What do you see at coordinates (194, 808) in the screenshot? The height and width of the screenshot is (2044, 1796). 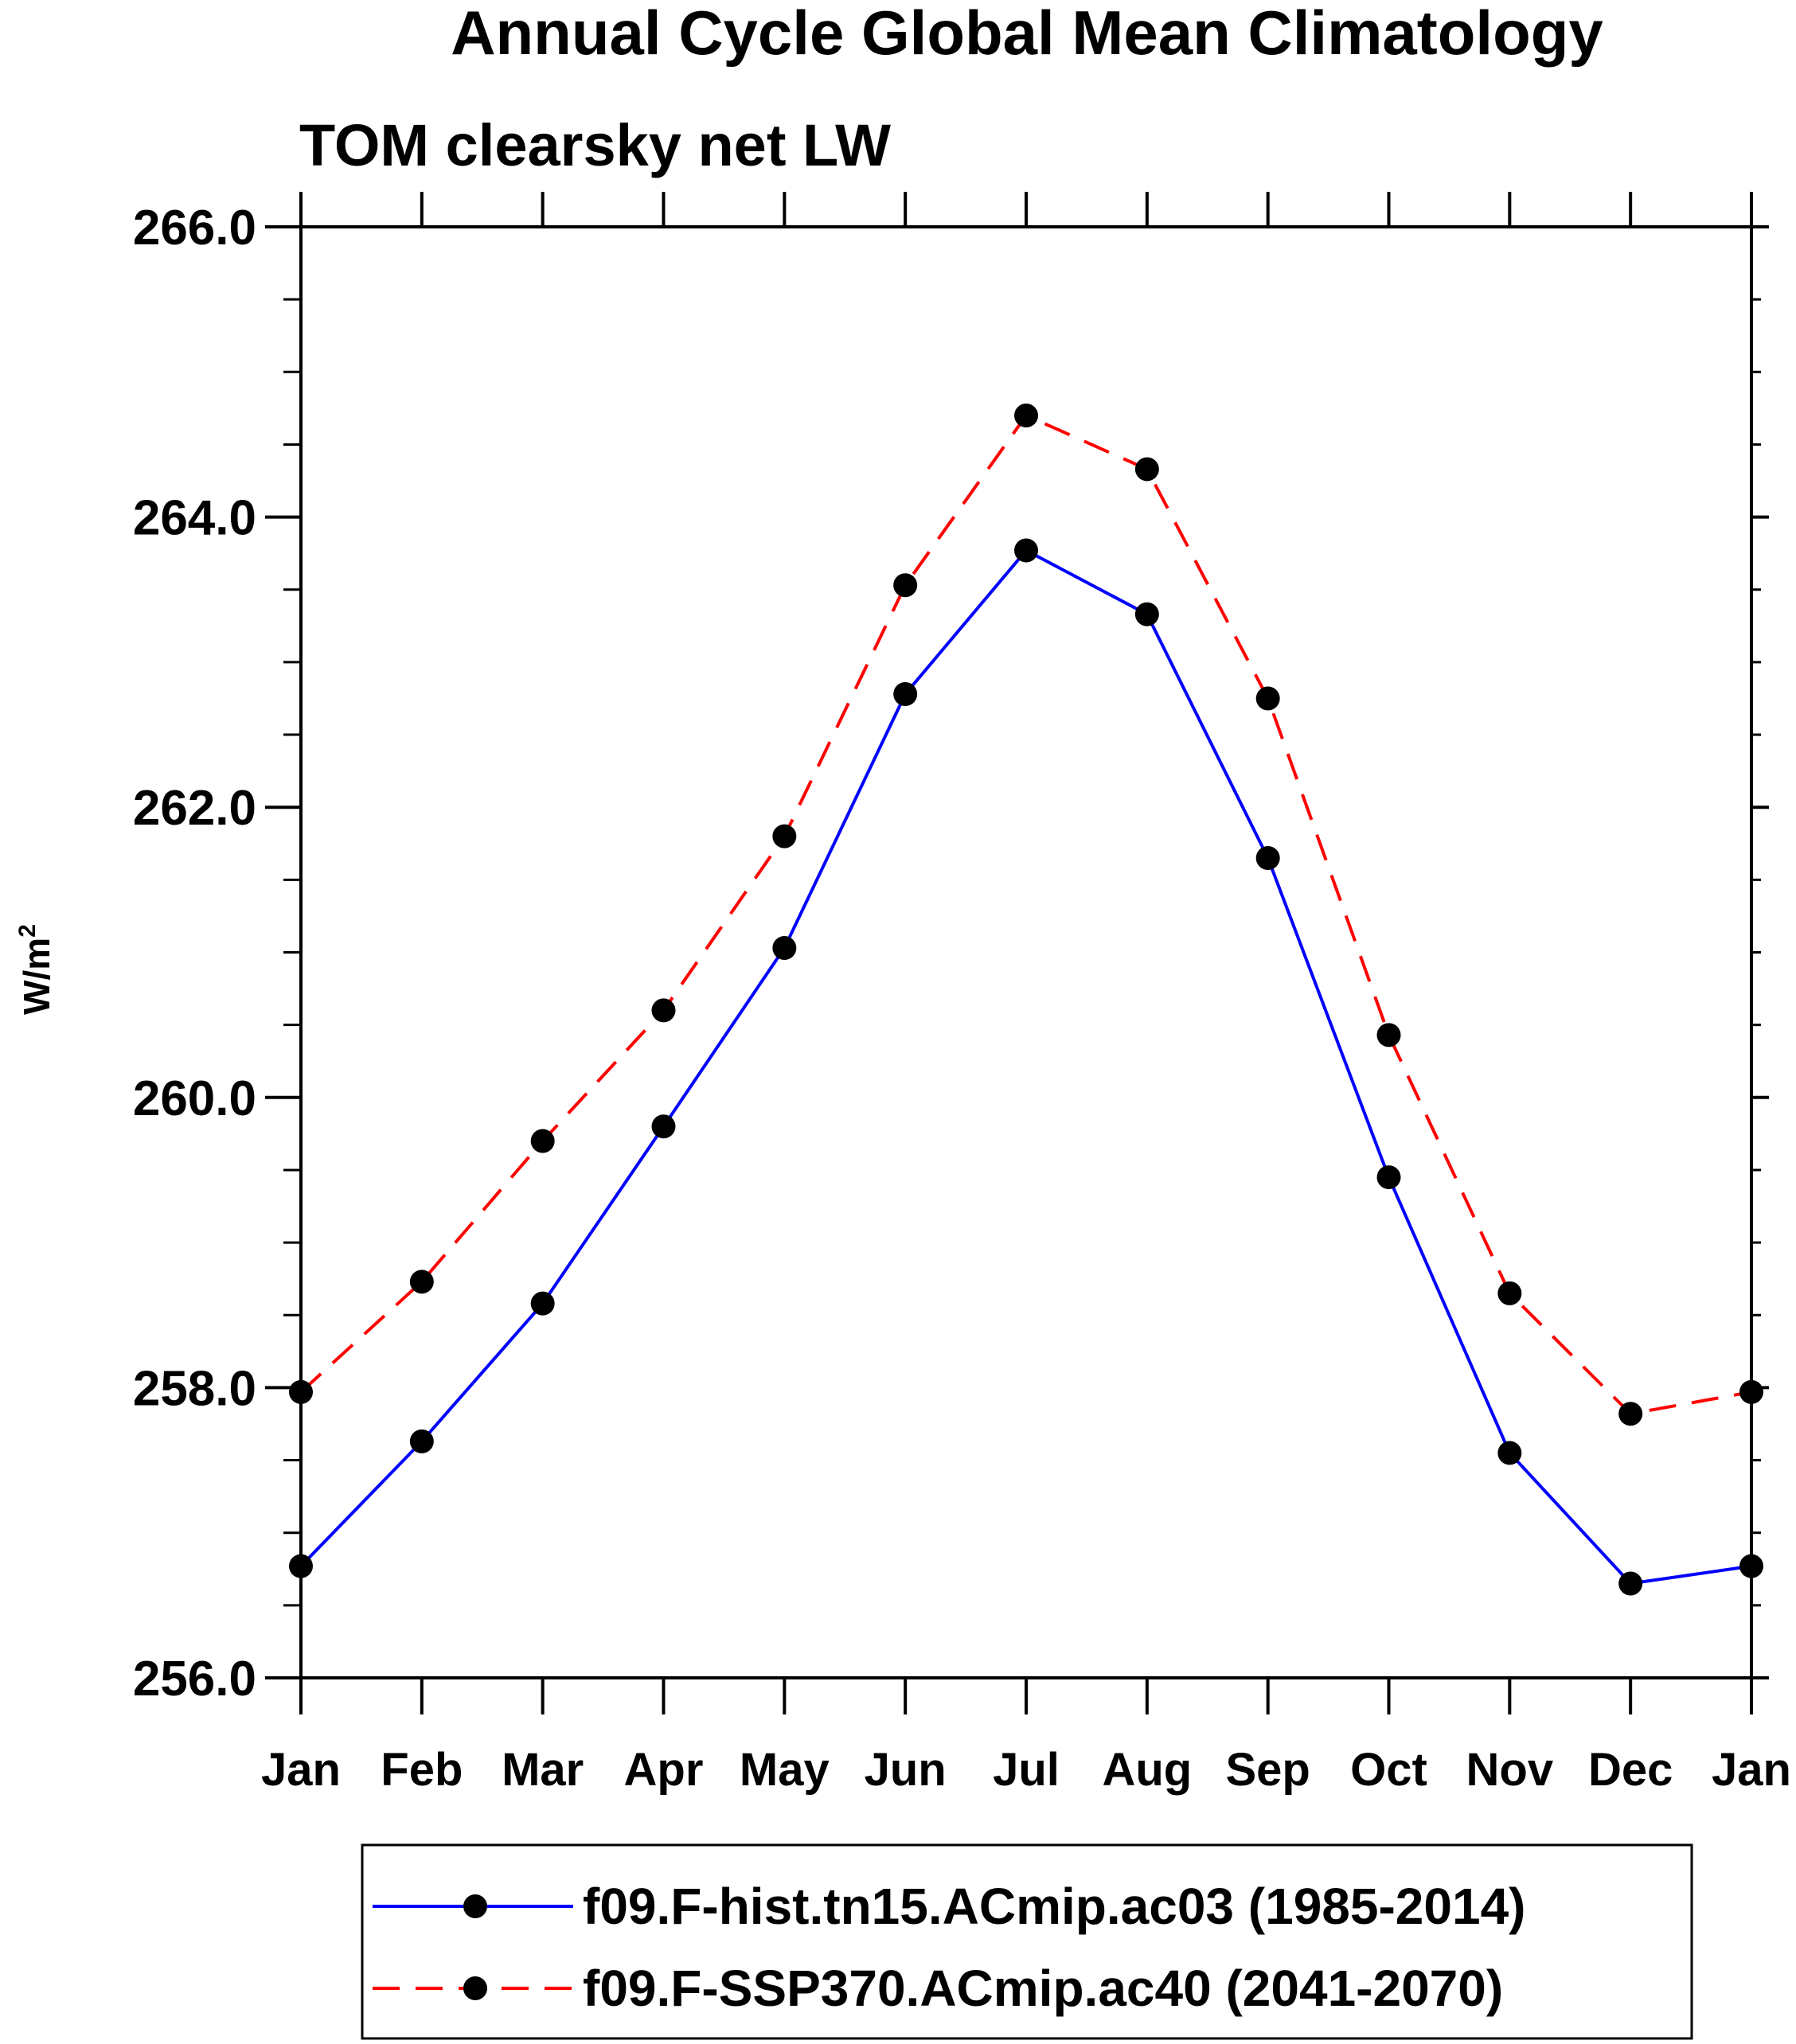 I see `y-tick-label: 262.0` at bounding box center [194, 808].